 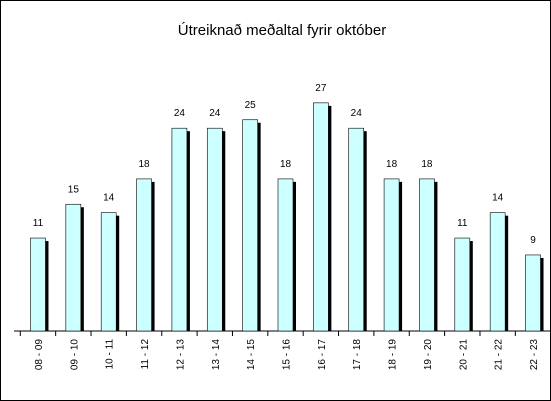 I want to click on x-tick-label: 12 - 13, so click(x=180, y=355).